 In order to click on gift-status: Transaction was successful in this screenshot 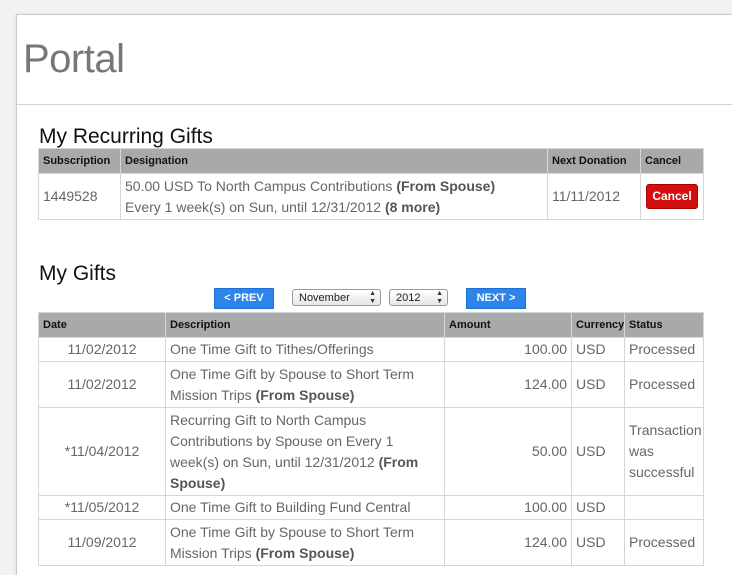, I will do `click(664, 451)`.